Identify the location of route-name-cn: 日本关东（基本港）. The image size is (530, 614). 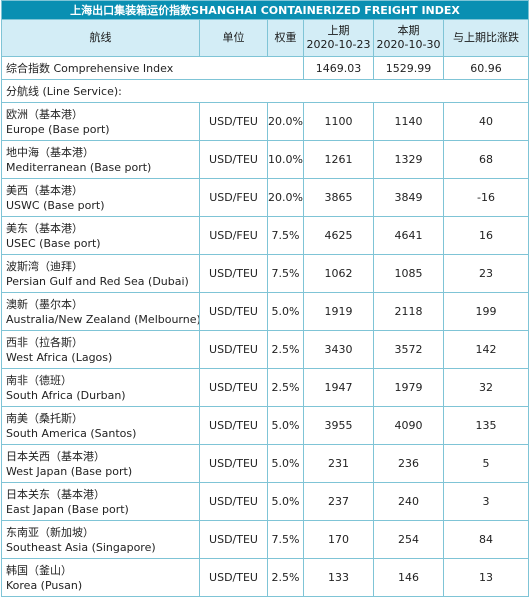
(55, 494).